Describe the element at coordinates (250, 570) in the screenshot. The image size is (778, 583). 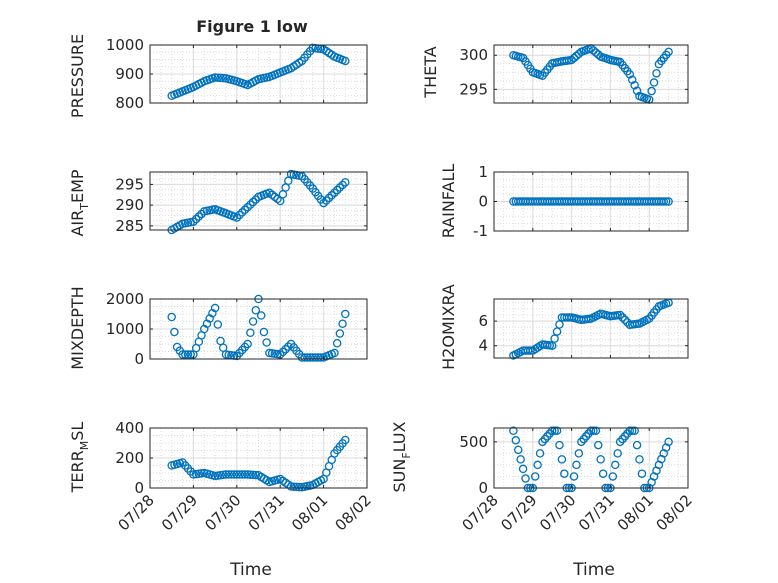
I see `xlabel-left: Time` at that location.